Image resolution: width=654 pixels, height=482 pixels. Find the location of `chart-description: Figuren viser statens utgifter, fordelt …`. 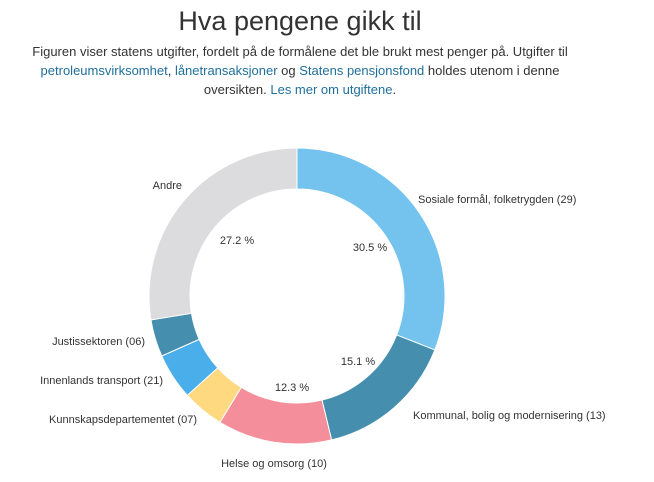

chart-description: Figuren viser statens utgifter, fordelt … is located at coordinates (300, 70).